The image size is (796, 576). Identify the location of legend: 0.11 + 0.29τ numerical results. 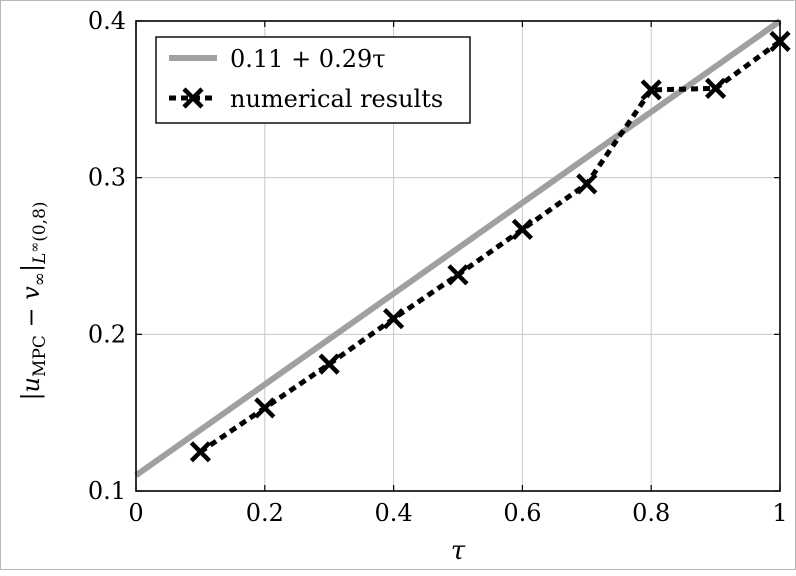
(313, 80).